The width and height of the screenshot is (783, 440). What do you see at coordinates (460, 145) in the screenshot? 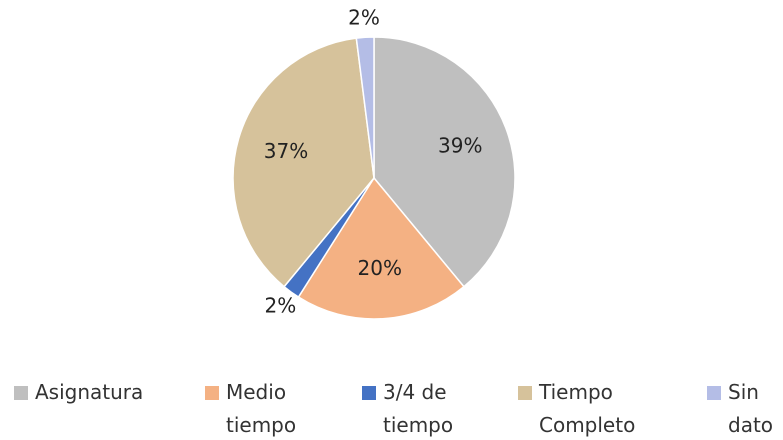
I see `data-label: 39%` at bounding box center [460, 145].